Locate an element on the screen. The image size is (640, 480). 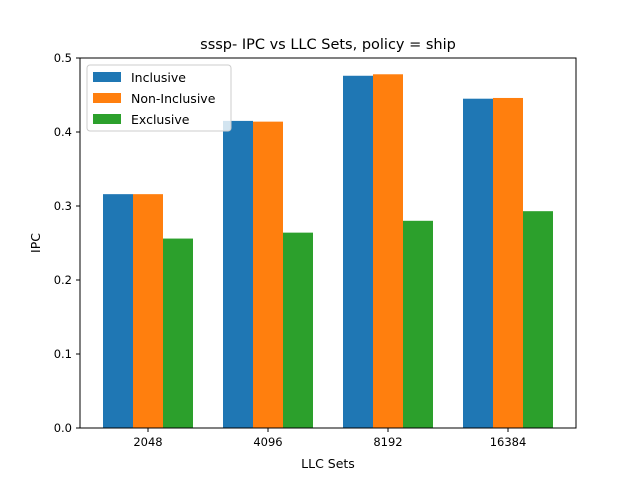
legend-label: Inclusive is located at coordinates (158, 77).